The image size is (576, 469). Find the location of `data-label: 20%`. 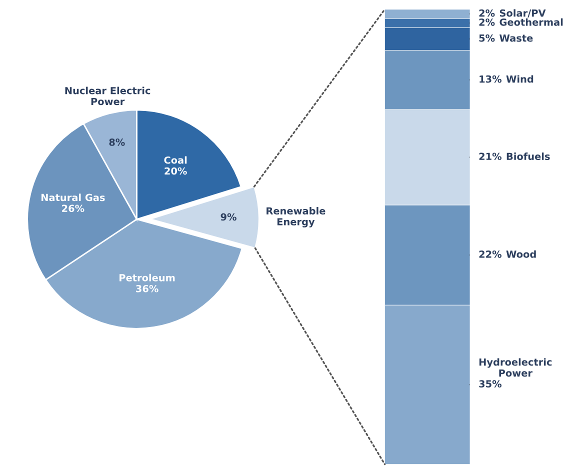

data-label: 20% is located at coordinates (175, 171).